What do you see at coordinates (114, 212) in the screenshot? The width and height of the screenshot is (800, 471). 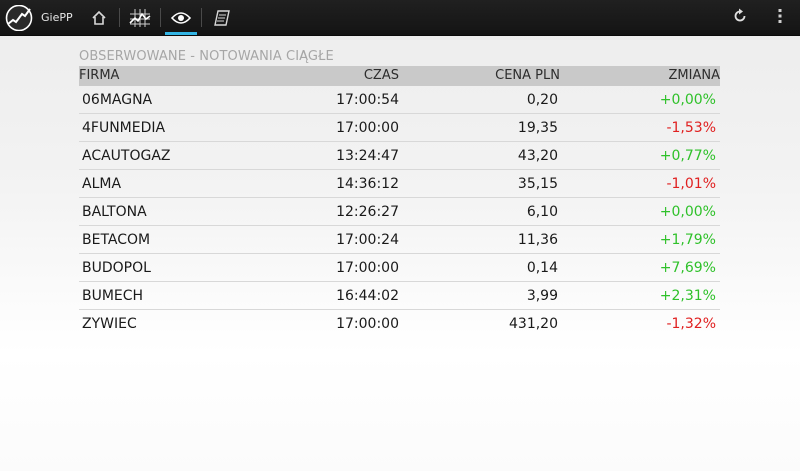 I see `cell-firma: BALTONA` at bounding box center [114, 212].